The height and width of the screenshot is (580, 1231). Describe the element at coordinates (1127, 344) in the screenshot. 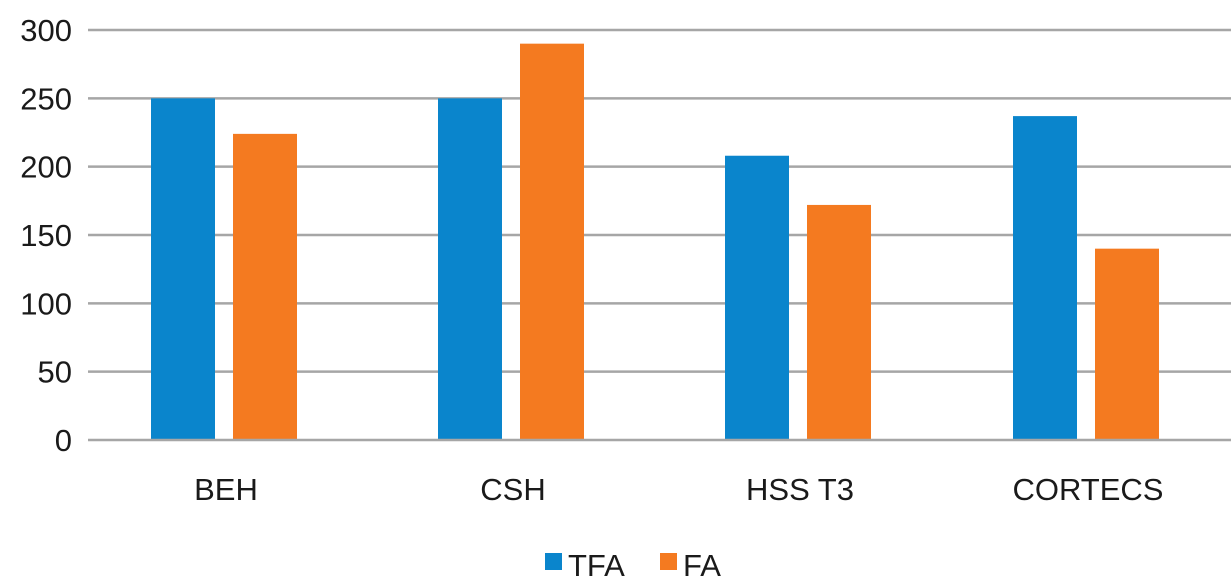

I see `bar-fa-cortecs` at that location.